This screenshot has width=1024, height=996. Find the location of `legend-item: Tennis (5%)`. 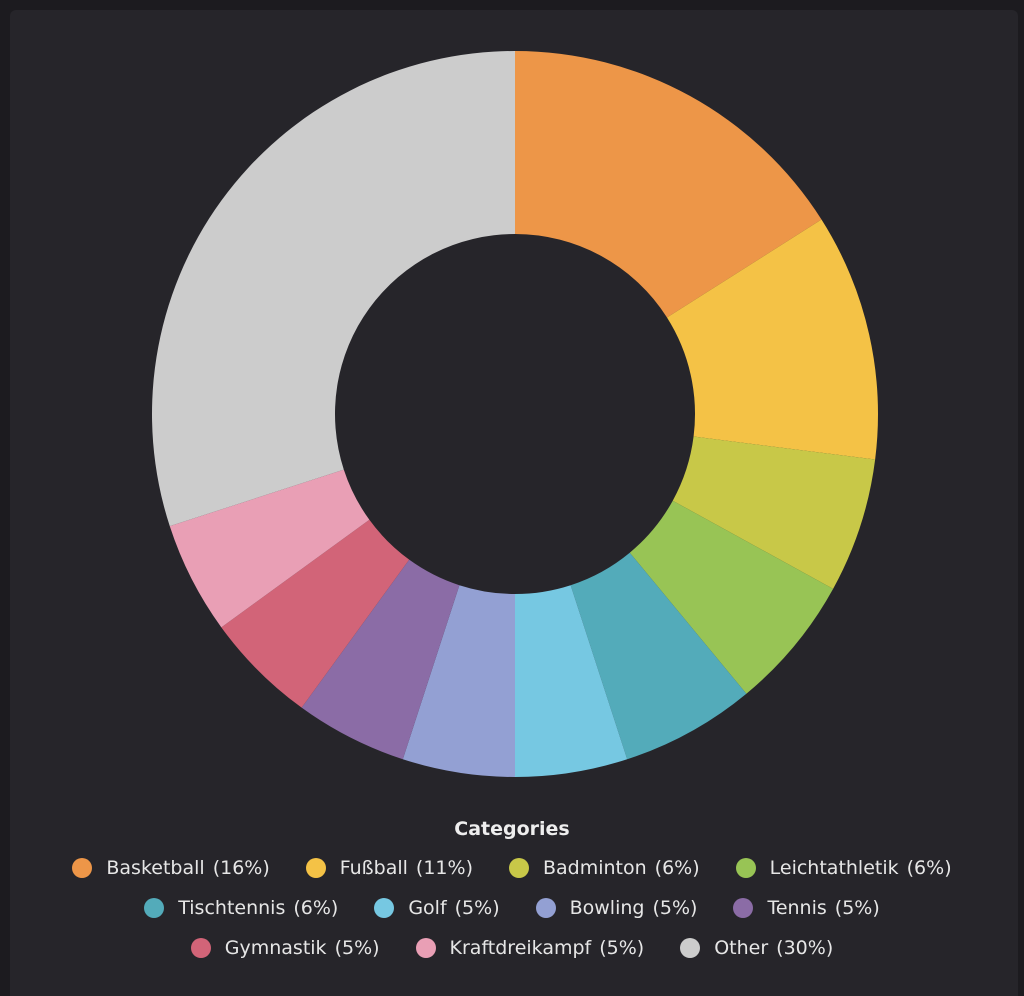

legend-item: Tennis (5%) is located at coordinates (806, 908).